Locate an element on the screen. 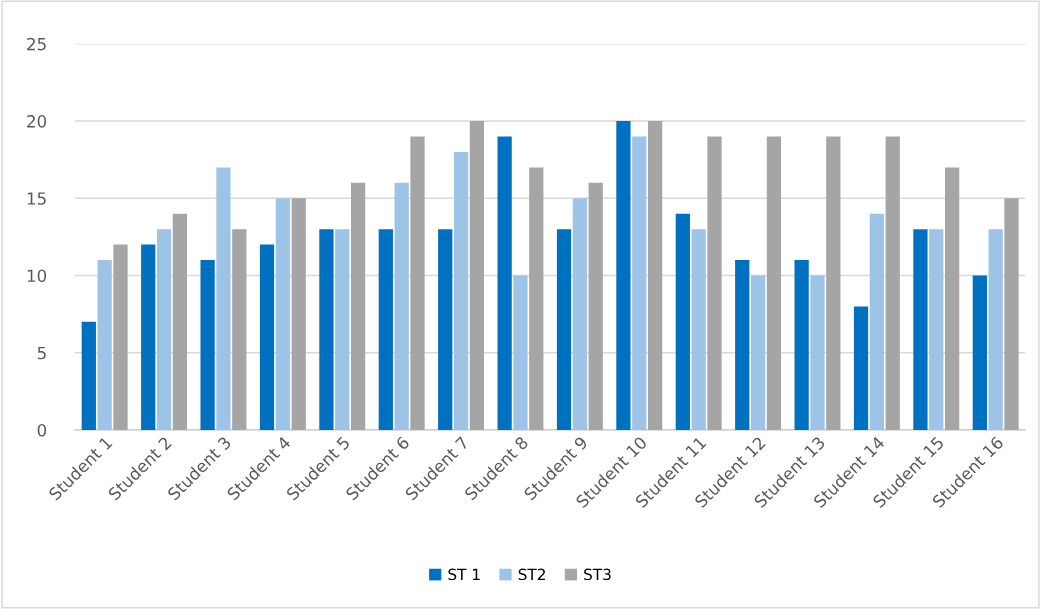 Image resolution: width=1041 pixels, height=609 pixels. legend-label: ST2 is located at coordinates (531, 574).